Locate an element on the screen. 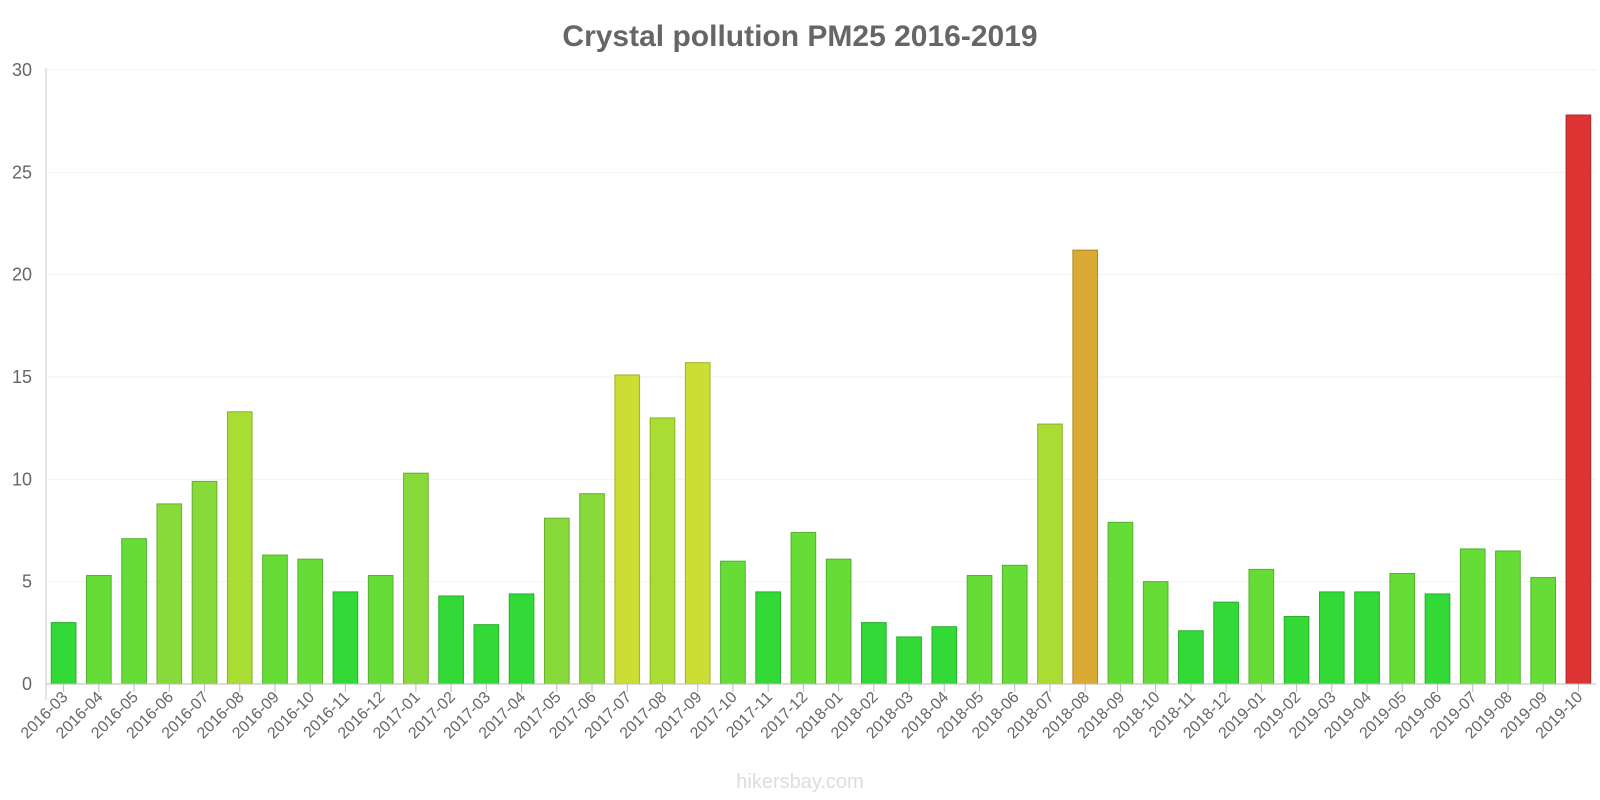 This screenshot has width=1600, height=800. chart-title: Crystal pollution PM25 2016-2019 is located at coordinates (799, 36).